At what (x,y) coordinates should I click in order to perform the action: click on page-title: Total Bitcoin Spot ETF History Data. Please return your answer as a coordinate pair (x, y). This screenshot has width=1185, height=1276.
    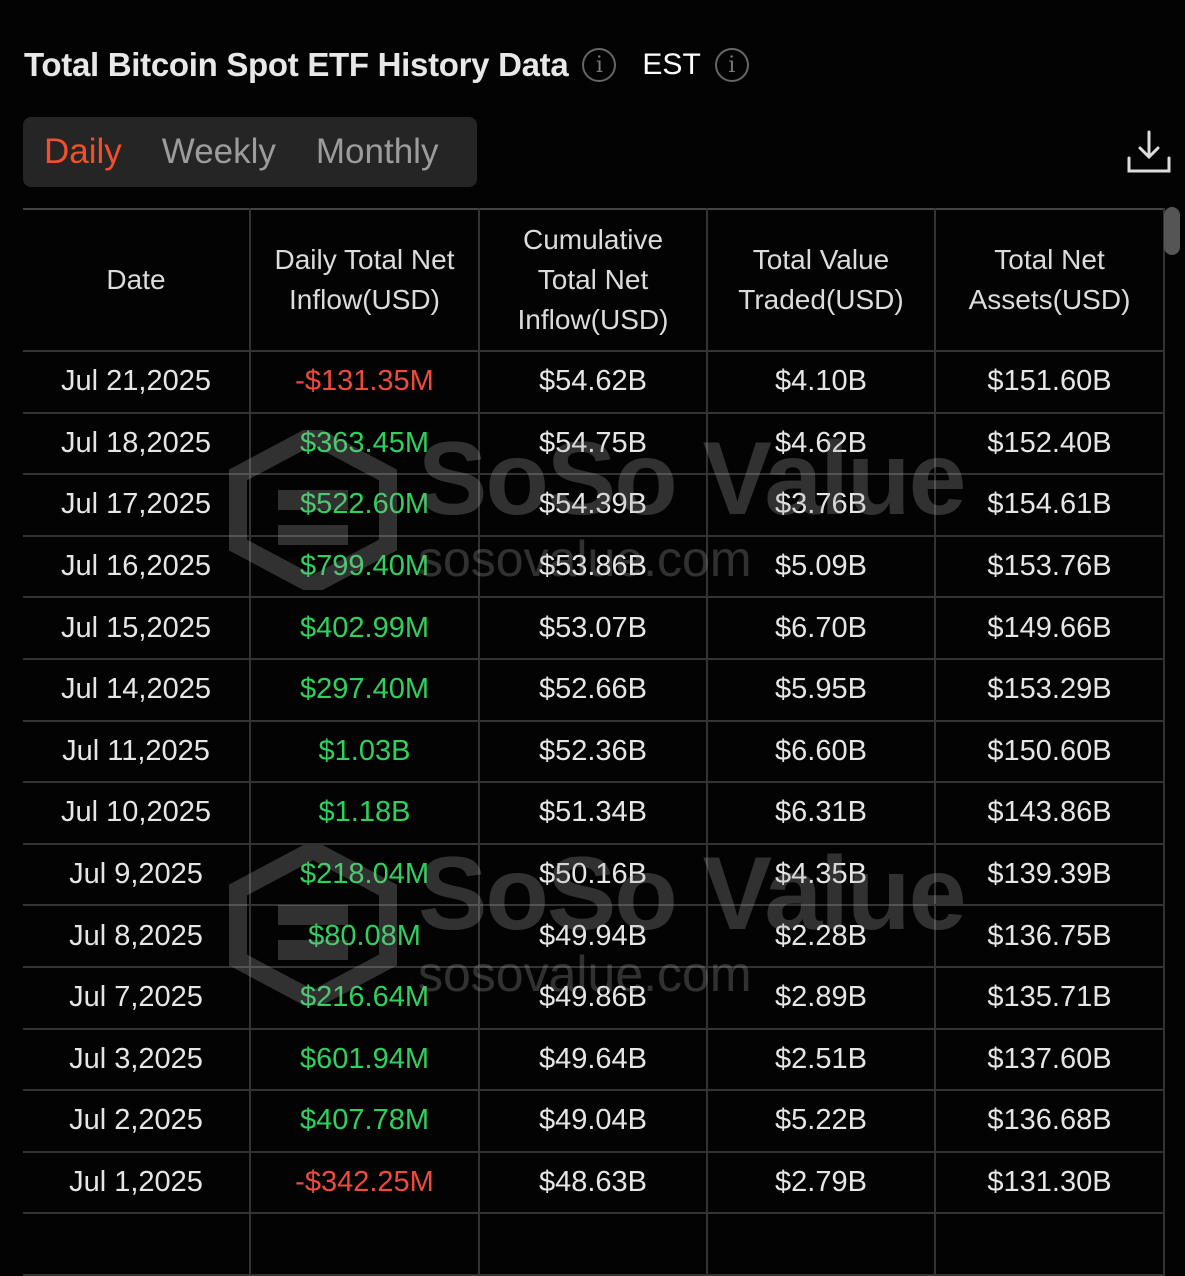
    Looking at the image, I should click on (296, 64).